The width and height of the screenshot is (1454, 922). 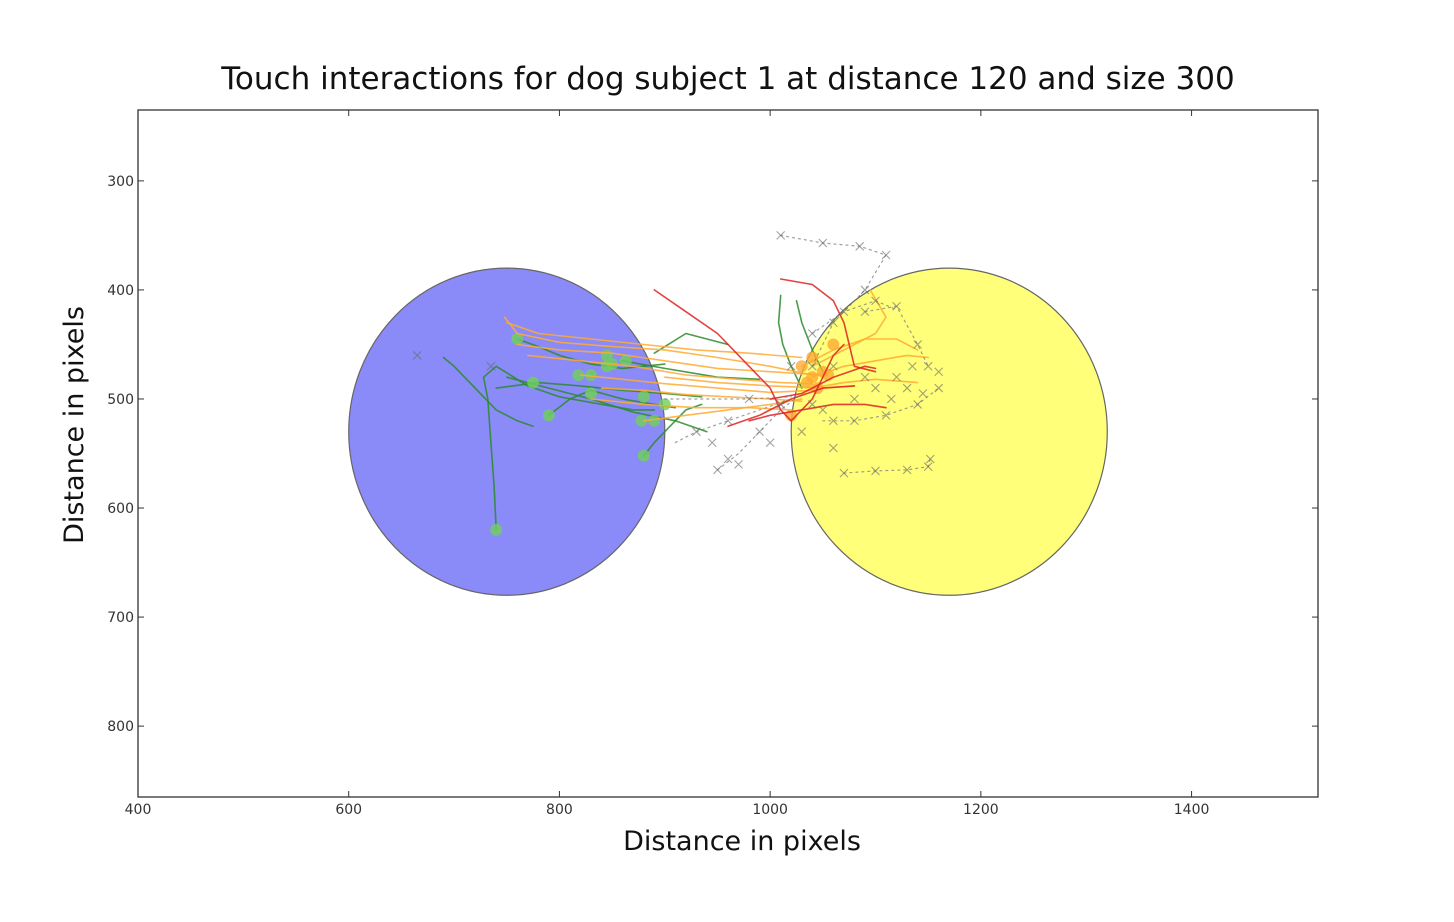 I want to click on y-tick-label-6: 800, so click(x=120, y=727).